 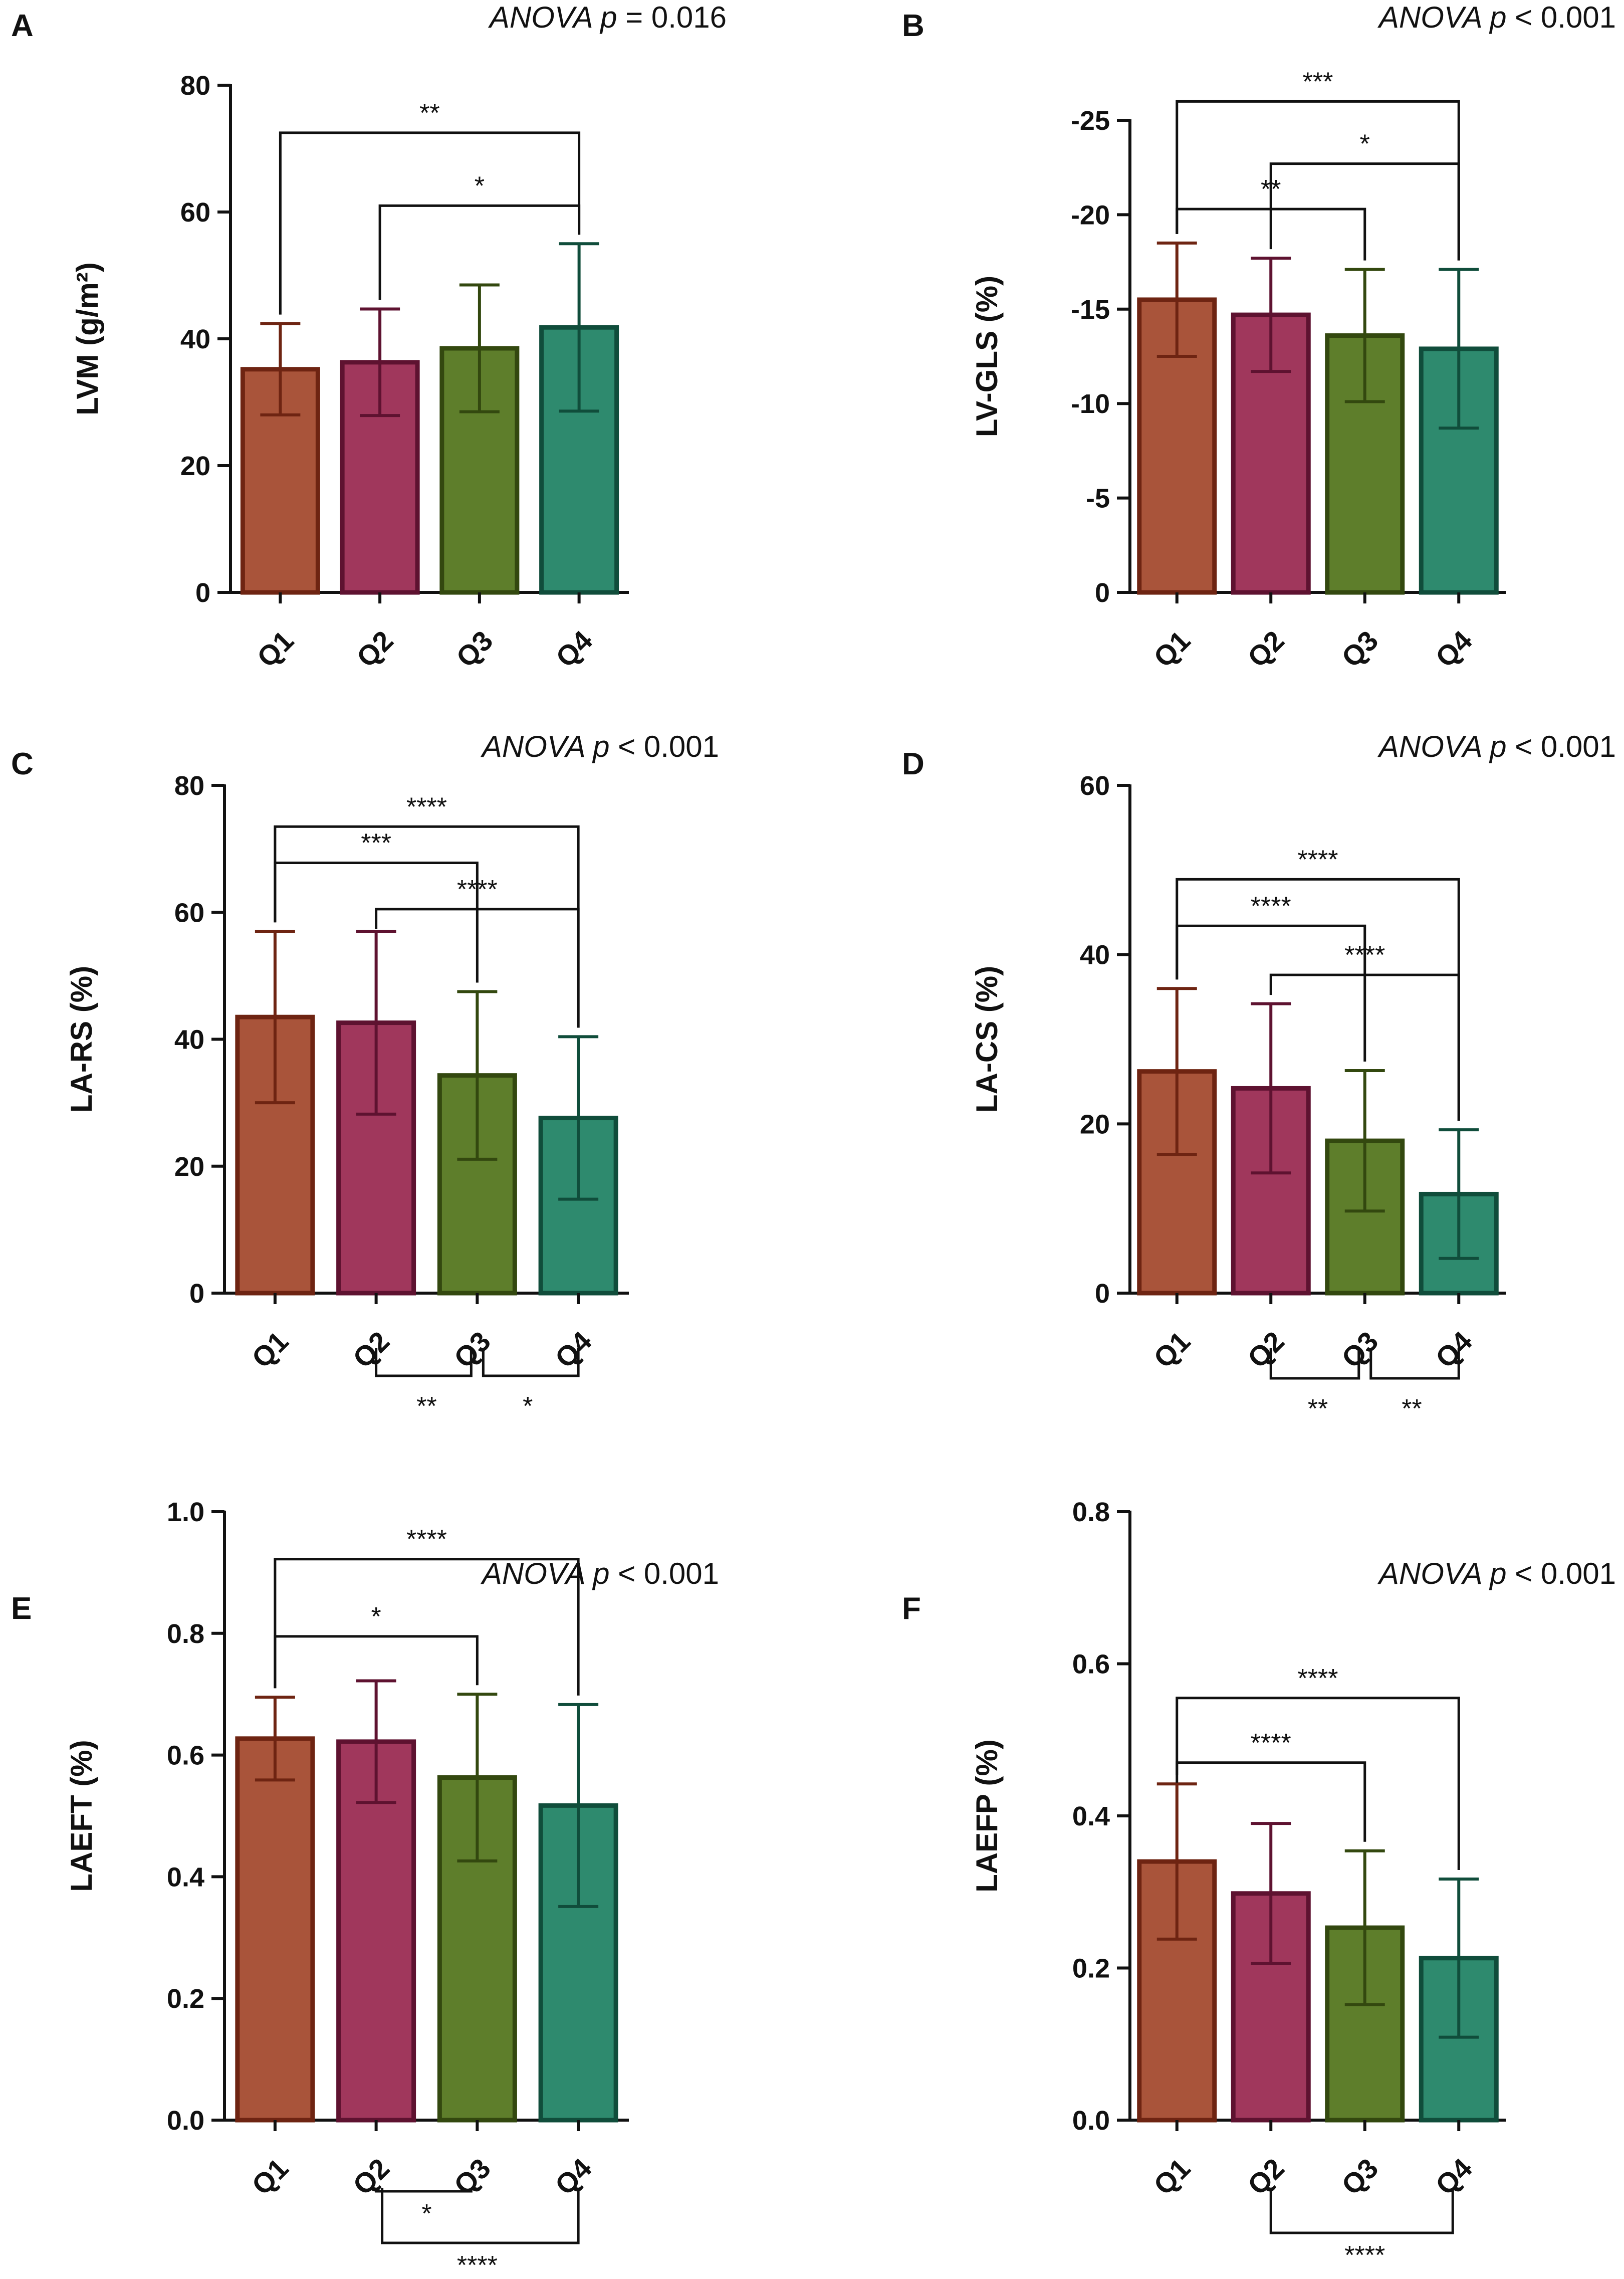 I want to click on y-axis-label: LA-RS (%), so click(x=81, y=1039).